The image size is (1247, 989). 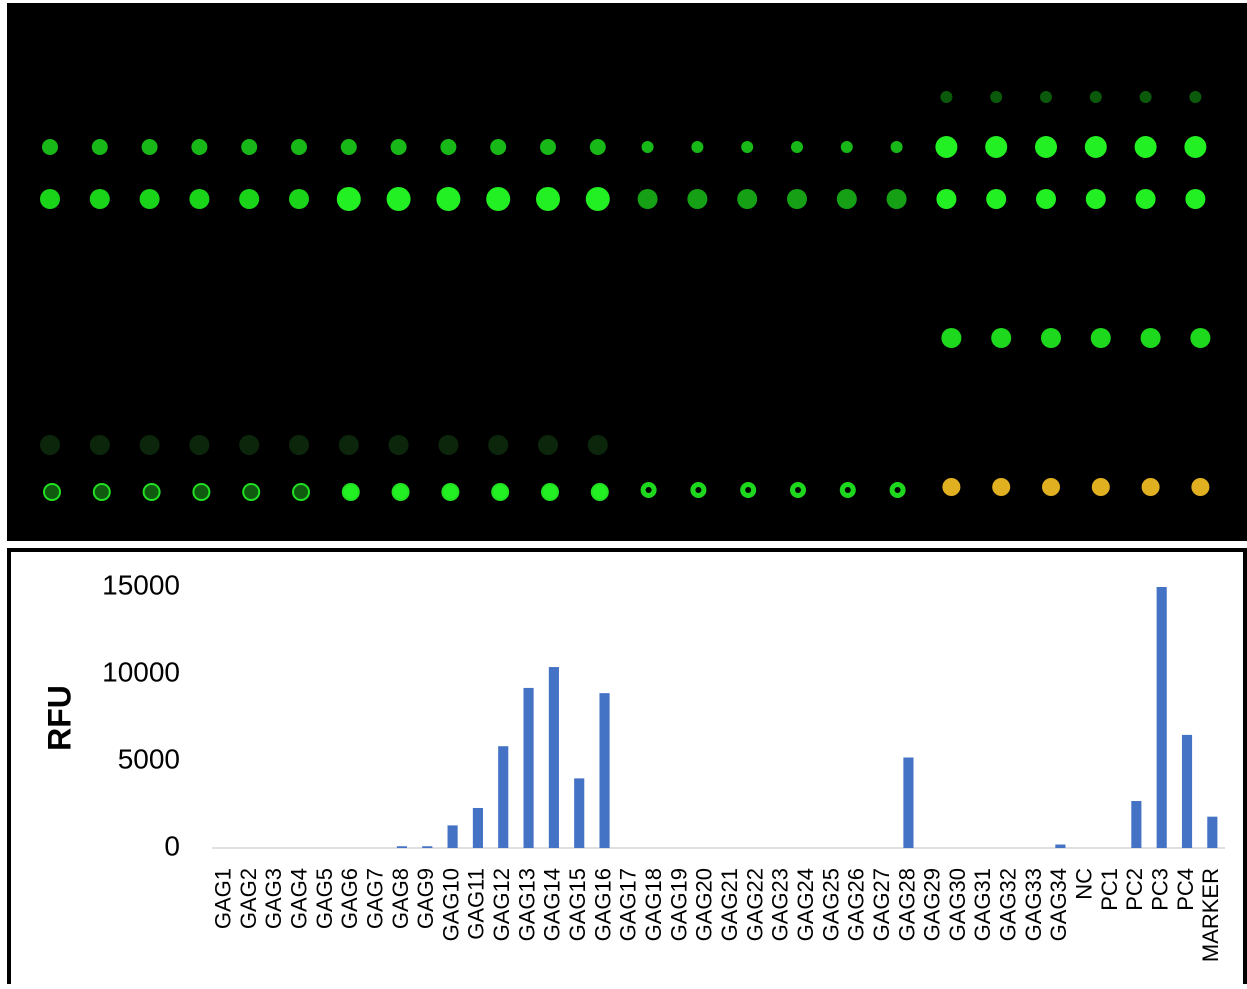 I want to click on x-tick-label: PC4, so click(x=1185, y=889).